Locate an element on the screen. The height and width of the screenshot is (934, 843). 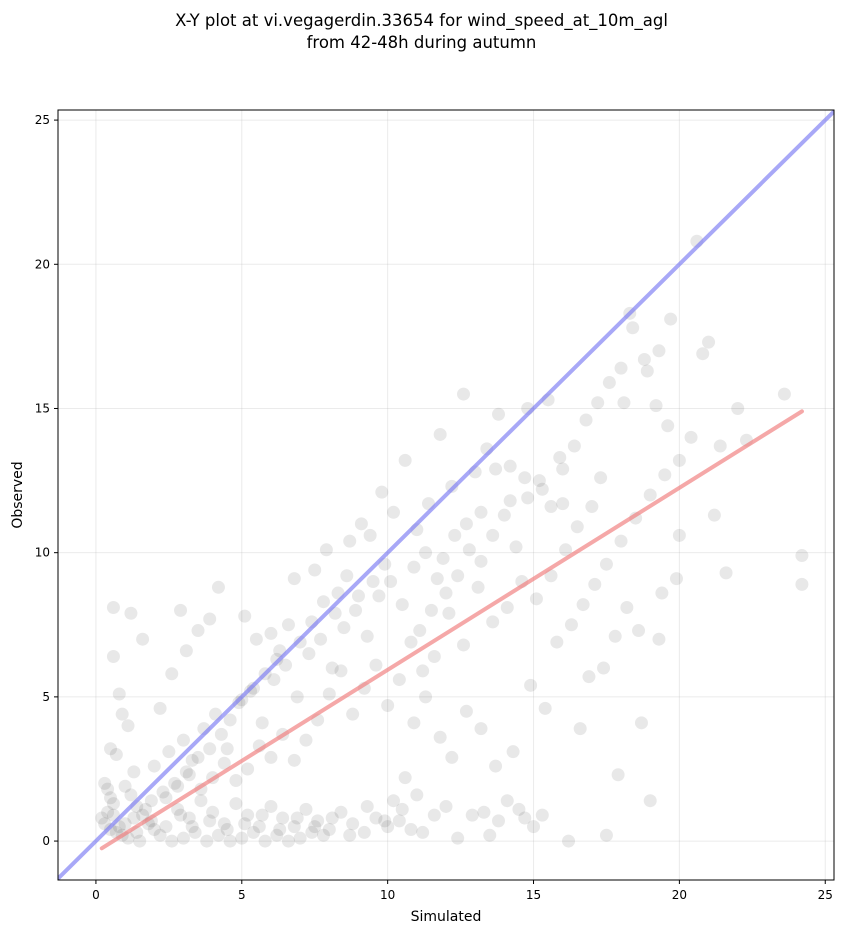
x-axis-label: Simulated is located at coordinates (446, 917).